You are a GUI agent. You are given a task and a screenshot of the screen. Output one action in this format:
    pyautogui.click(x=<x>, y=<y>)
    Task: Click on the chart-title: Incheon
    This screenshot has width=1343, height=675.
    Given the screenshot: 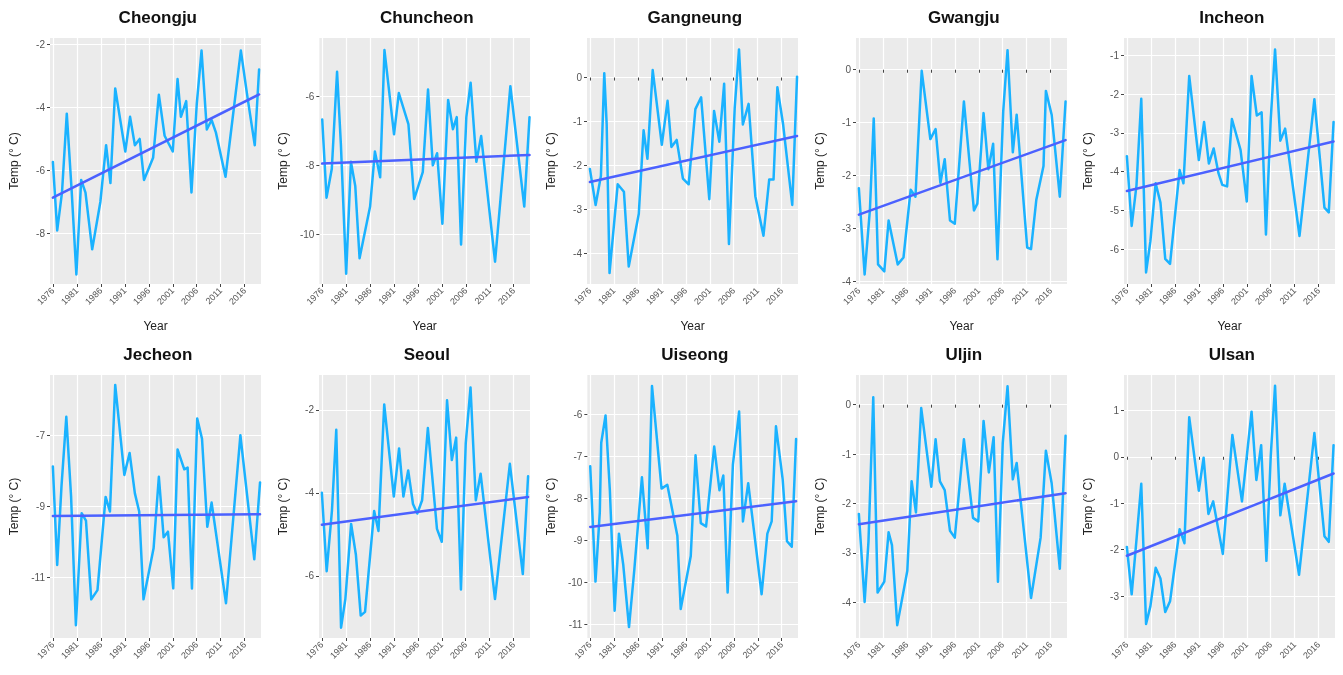 What is the action you would take?
    pyautogui.click(x=1232, y=17)
    